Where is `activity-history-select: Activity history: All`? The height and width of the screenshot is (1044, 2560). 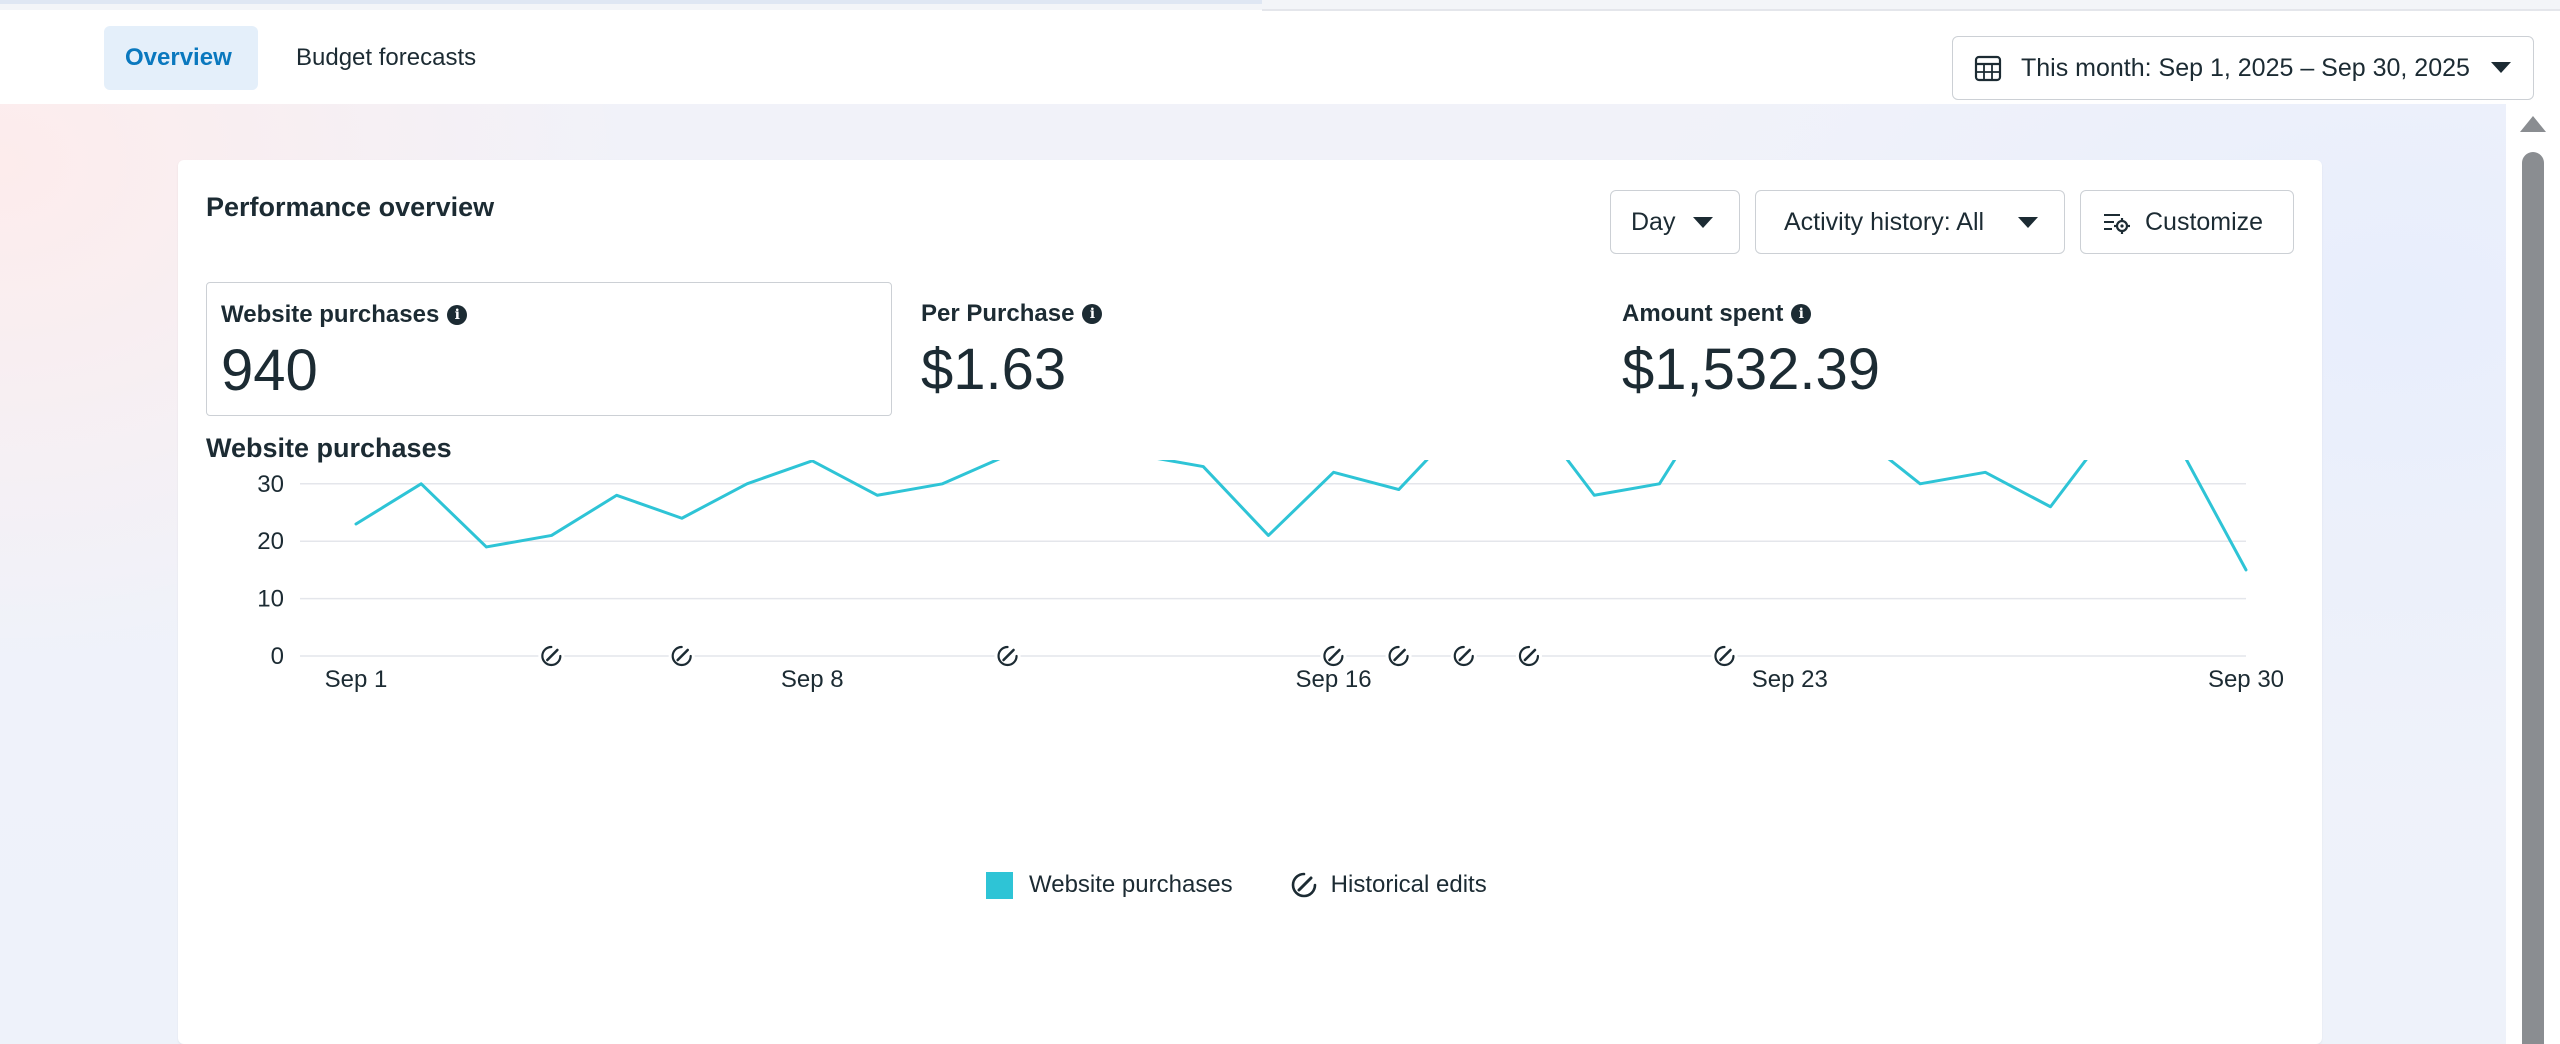 activity-history-select: Activity history: All is located at coordinates (1910, 222).